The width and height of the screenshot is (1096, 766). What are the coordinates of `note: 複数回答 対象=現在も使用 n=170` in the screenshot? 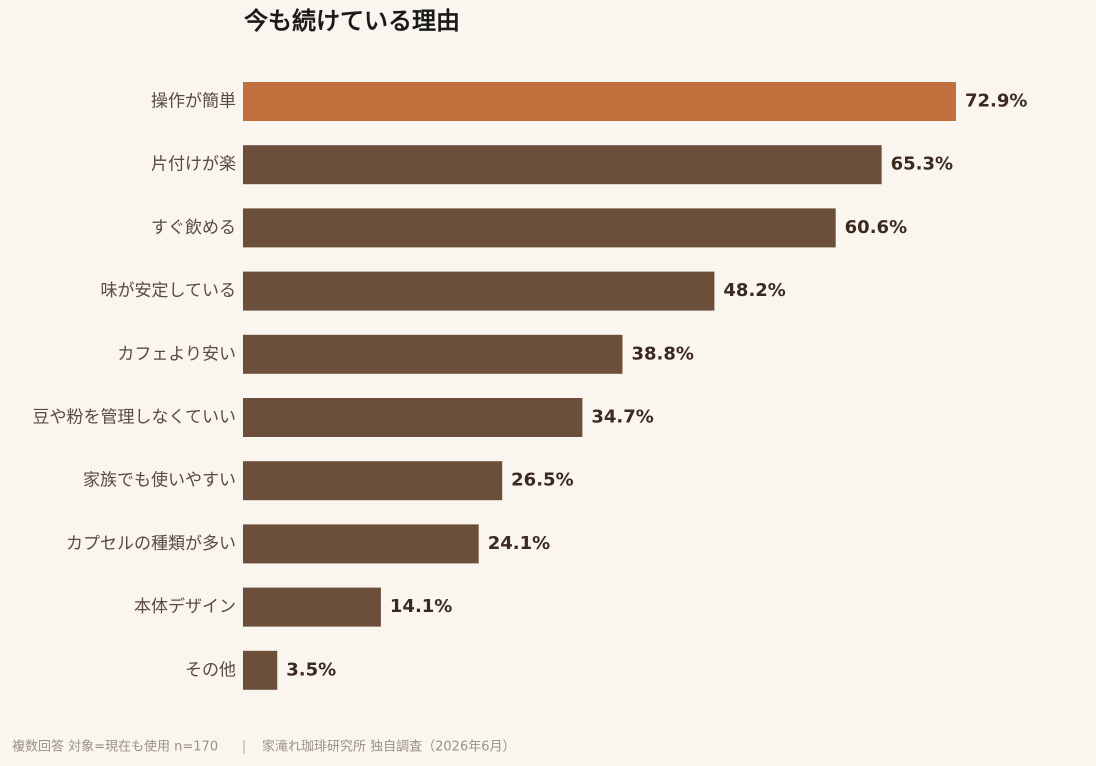 It's located at (115, 747).